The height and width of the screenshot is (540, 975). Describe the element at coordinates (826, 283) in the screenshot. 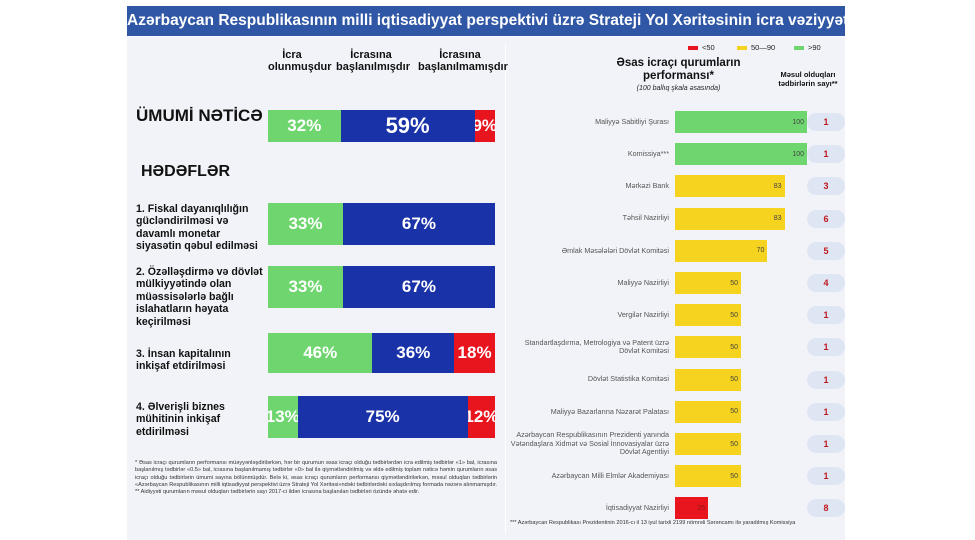

I see `responsible-count-badge: 4` at that location.